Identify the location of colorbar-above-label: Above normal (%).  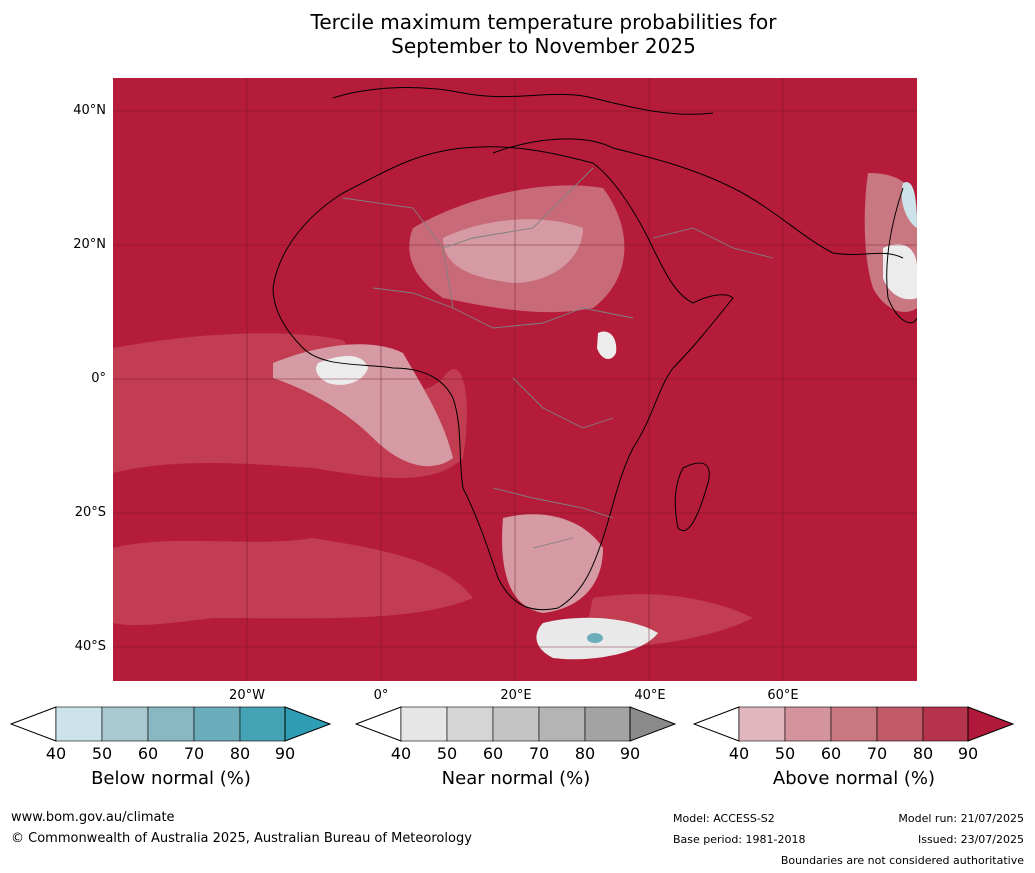
(854, 778).